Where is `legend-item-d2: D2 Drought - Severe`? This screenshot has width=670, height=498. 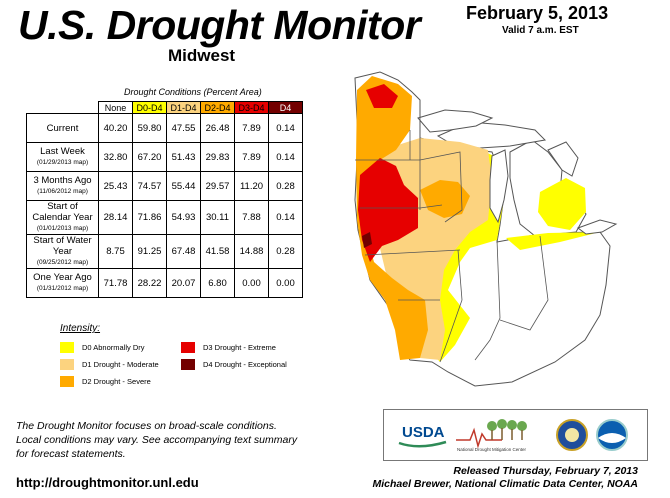
legend-item-d2: D2 Drought - Severe is located at coordinates (105, 381).